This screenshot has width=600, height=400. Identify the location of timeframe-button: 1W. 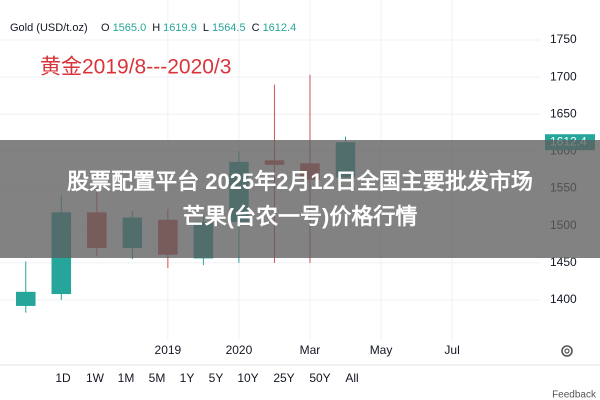
(95, 378).